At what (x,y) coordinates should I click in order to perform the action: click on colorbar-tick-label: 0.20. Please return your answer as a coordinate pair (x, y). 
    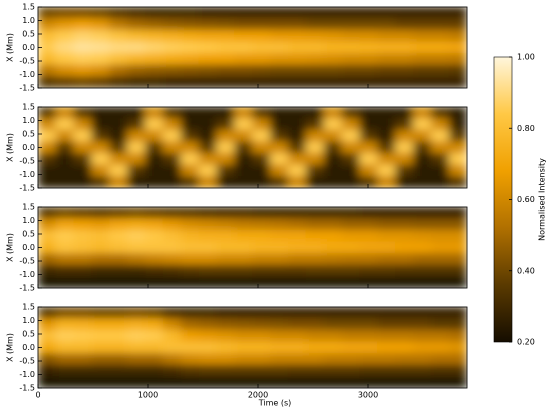
    Looking at the image, I should click on (526, 342).